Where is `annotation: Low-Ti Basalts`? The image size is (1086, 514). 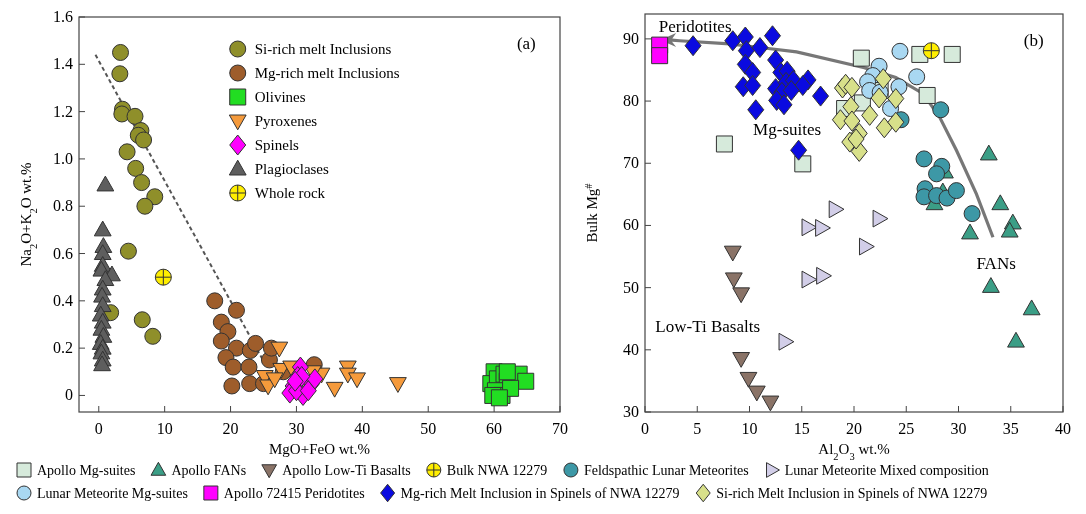
annotation: Low-Ti Basalts is located at coordinates (708, 327).